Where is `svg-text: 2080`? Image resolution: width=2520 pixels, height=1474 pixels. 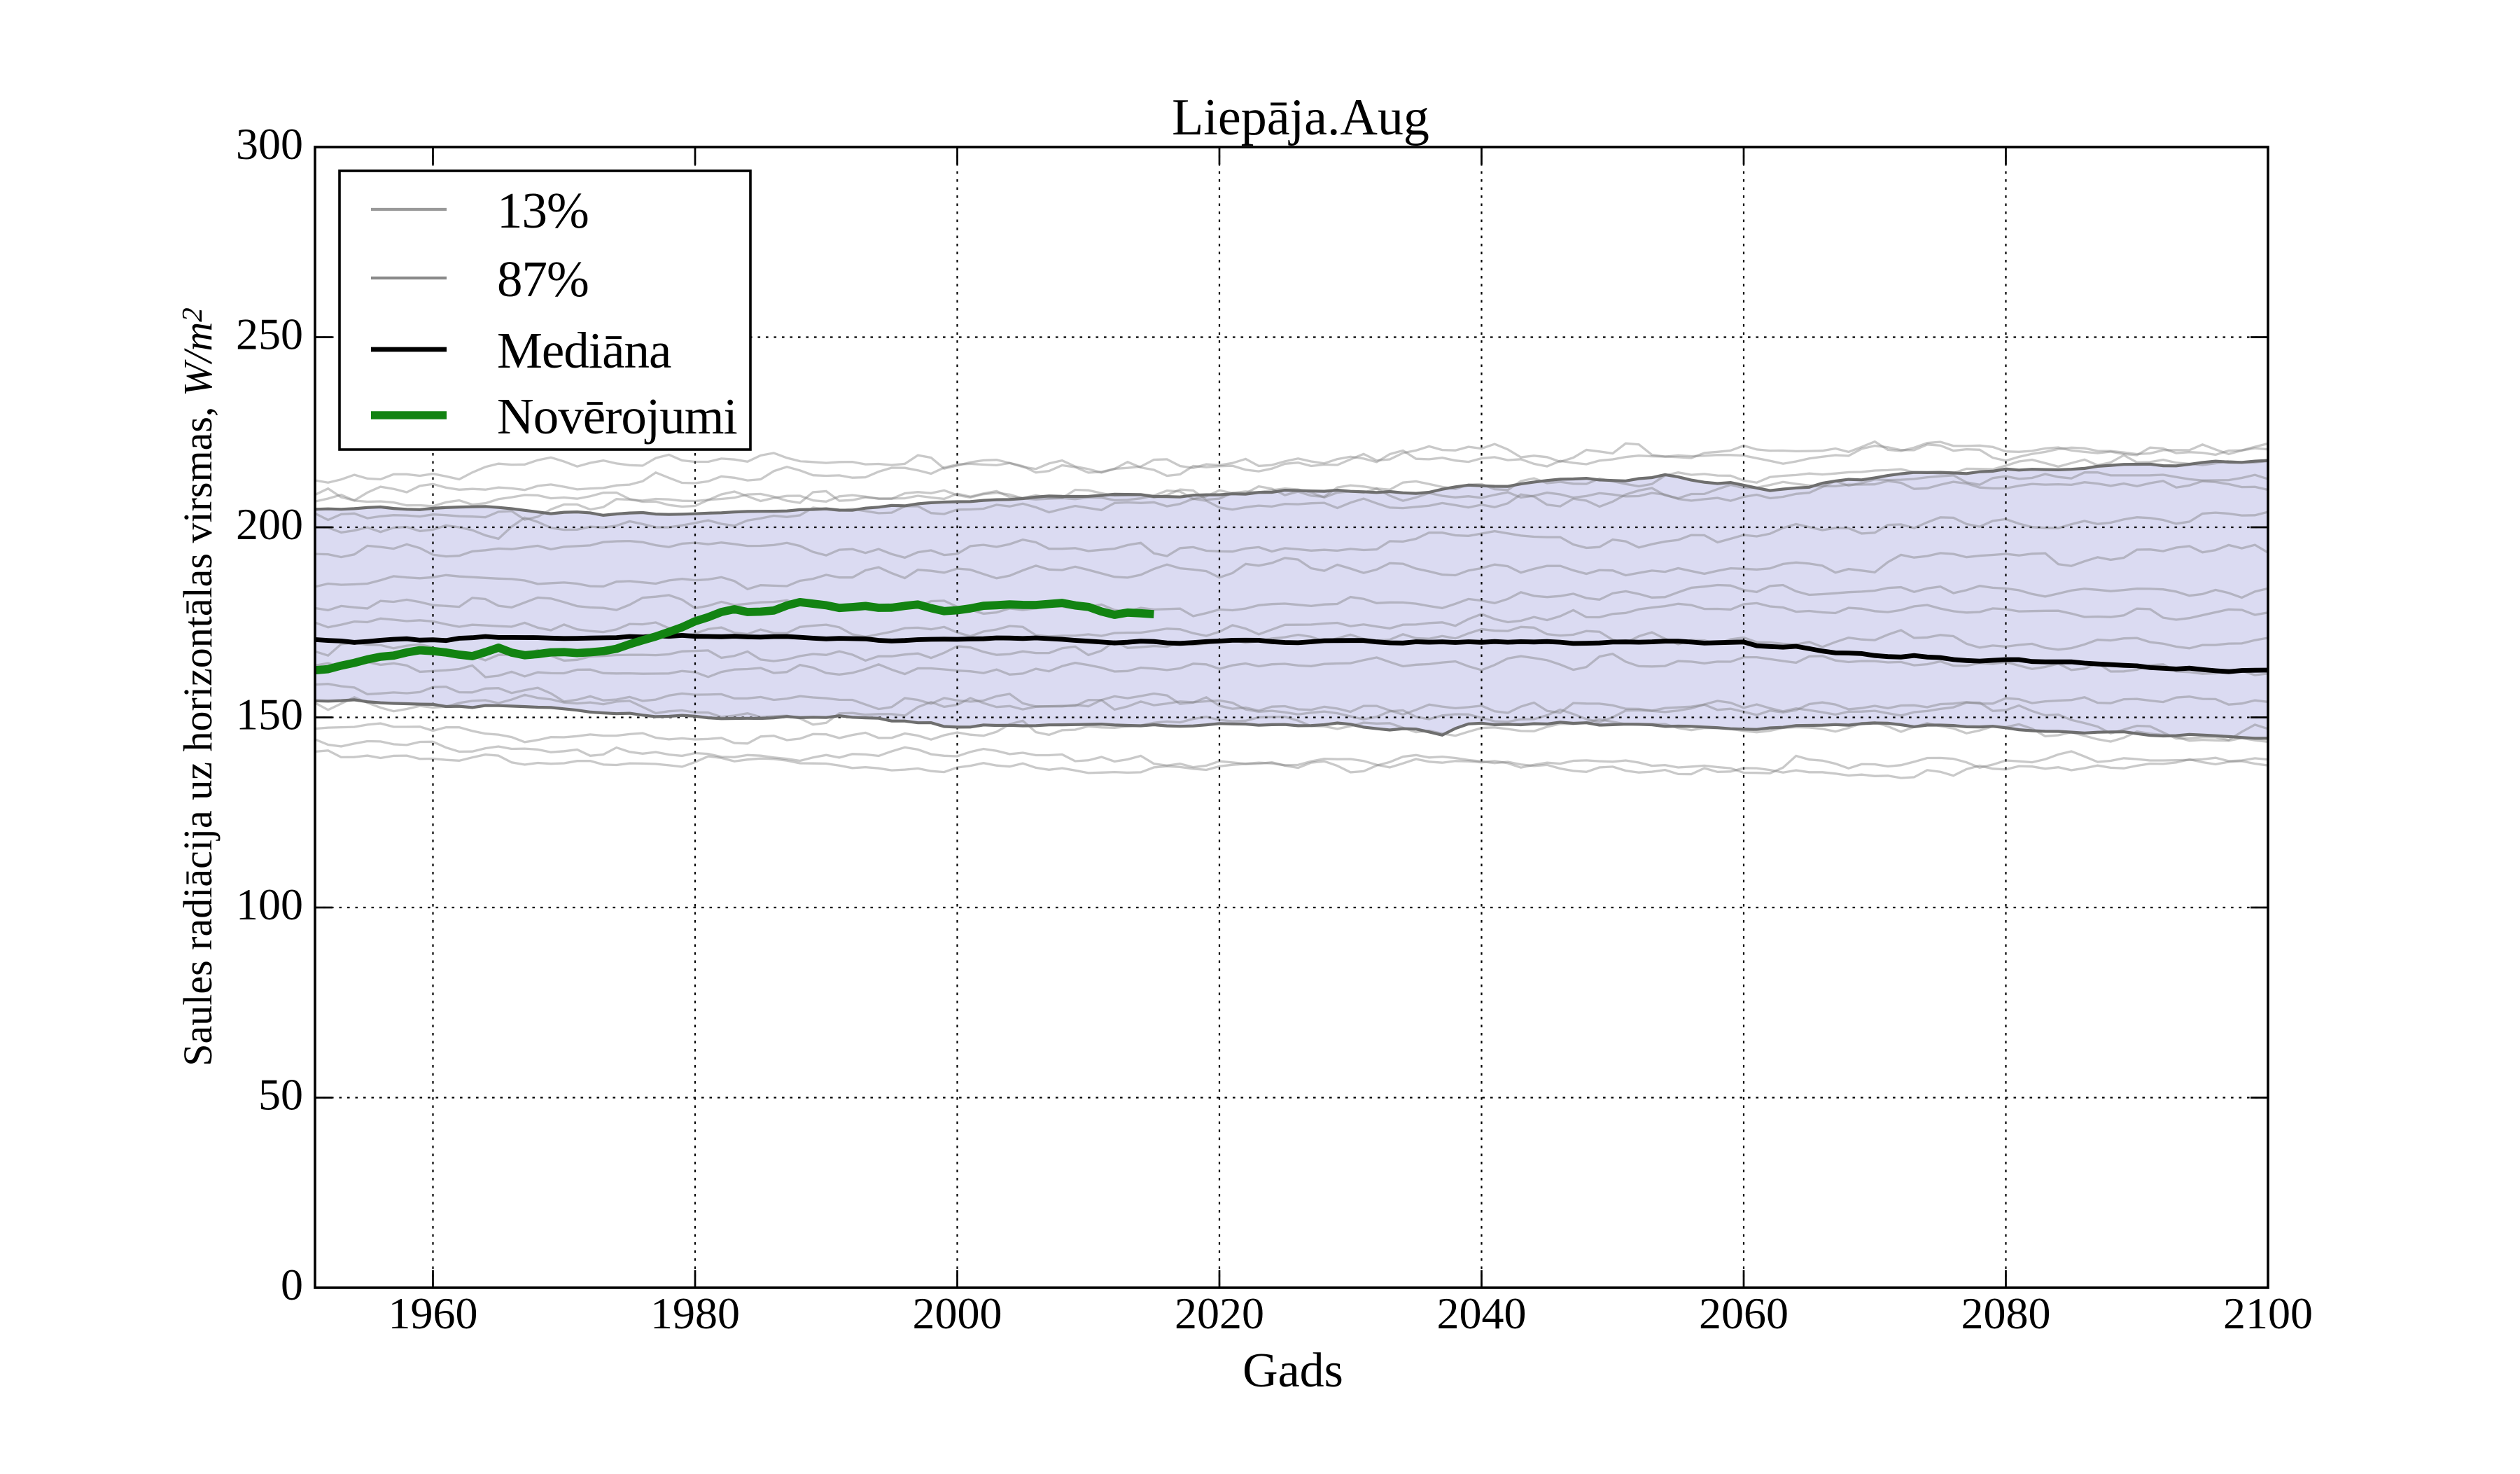 svg-text: 2080 is located at coordinates (2006, 1313).